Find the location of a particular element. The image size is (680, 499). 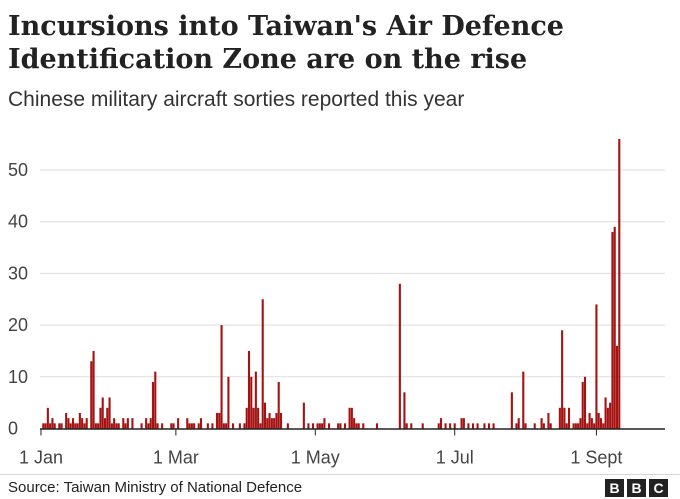

y-tick-label: 30 is located at coordinates (18, 273).